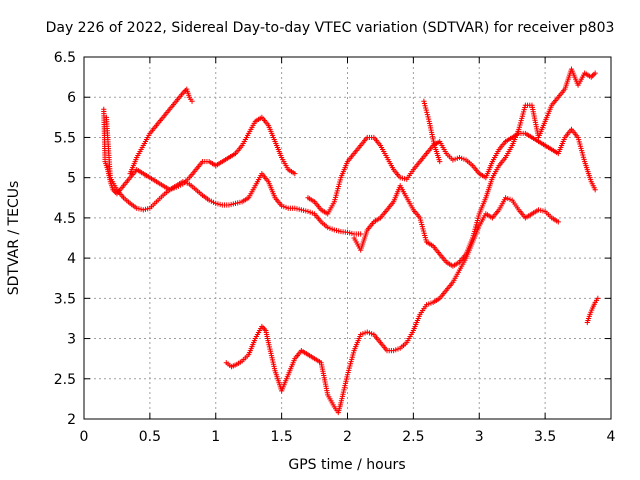 The width and height of the screenshot is (640, 480). I want to click on series-track-c, so click(161, 131).